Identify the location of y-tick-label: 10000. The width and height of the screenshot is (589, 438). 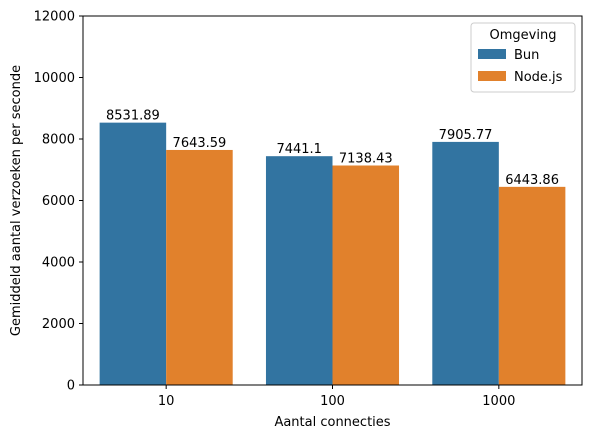
(54, 78).